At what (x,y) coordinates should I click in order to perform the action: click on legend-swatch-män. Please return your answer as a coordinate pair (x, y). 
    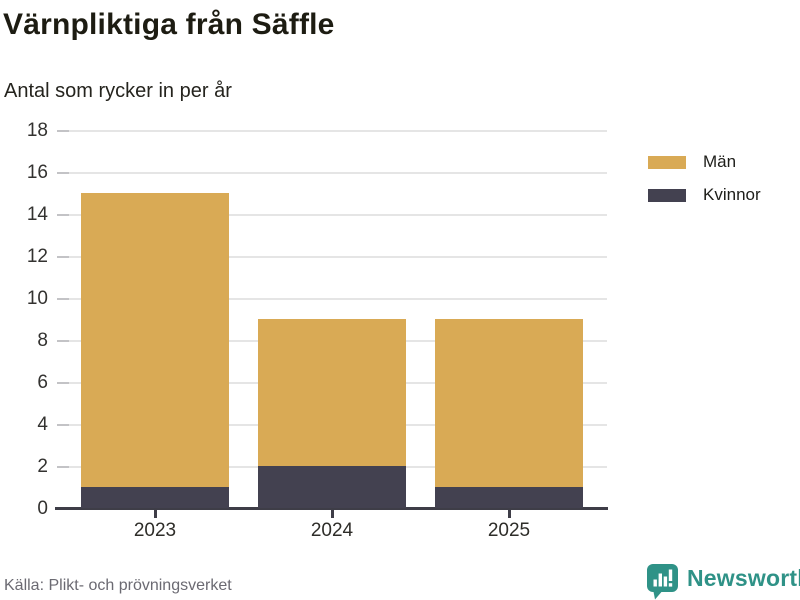
    Looking at the image, I should click on (667, 162).